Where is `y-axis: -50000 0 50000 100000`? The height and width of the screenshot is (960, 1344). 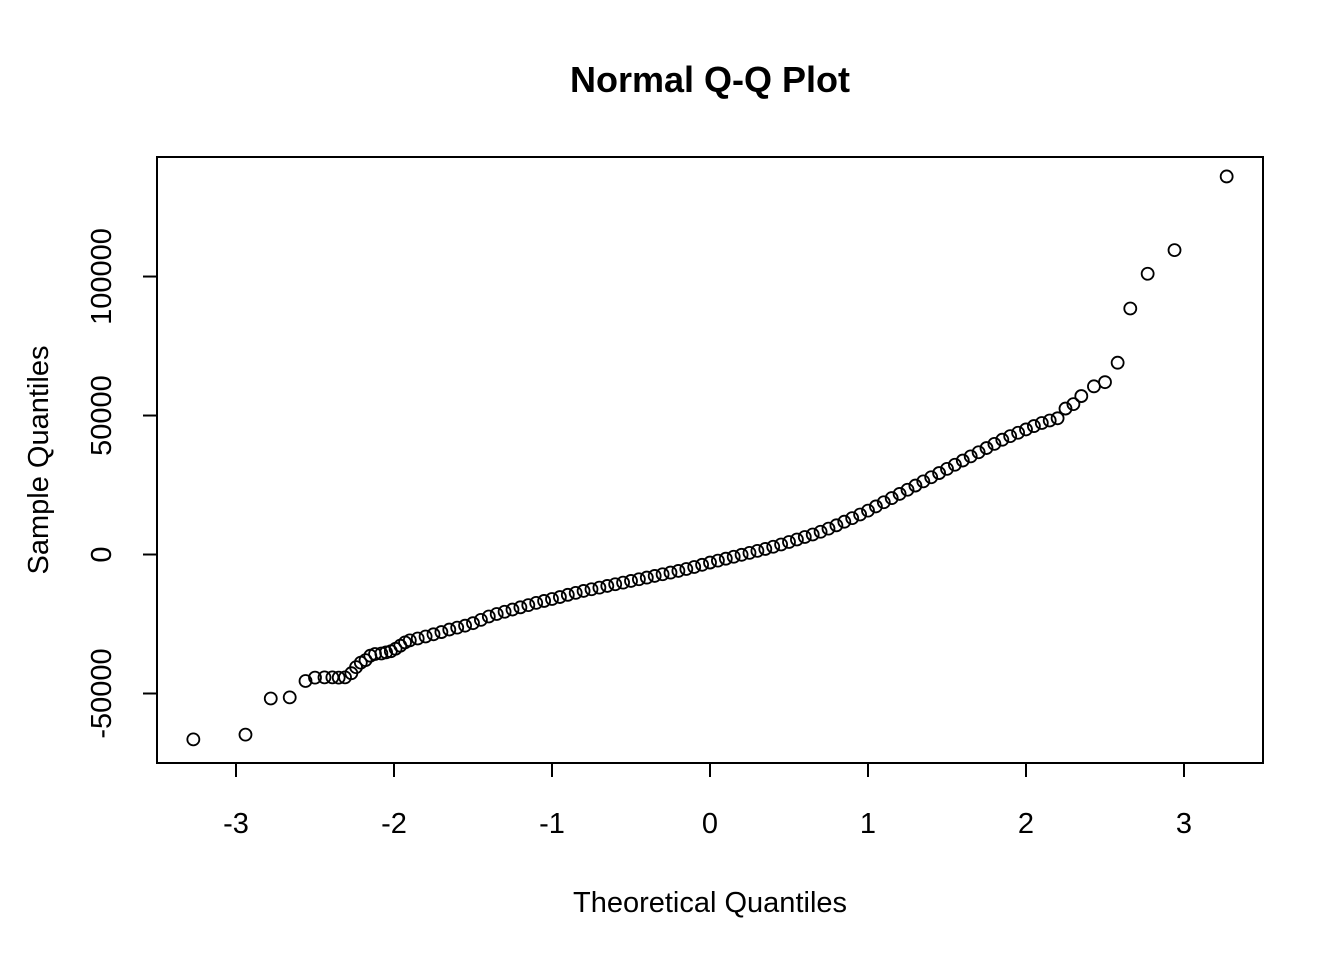 y-axis: -50000 0 50000 100000 is located at coordinates (121, 483).